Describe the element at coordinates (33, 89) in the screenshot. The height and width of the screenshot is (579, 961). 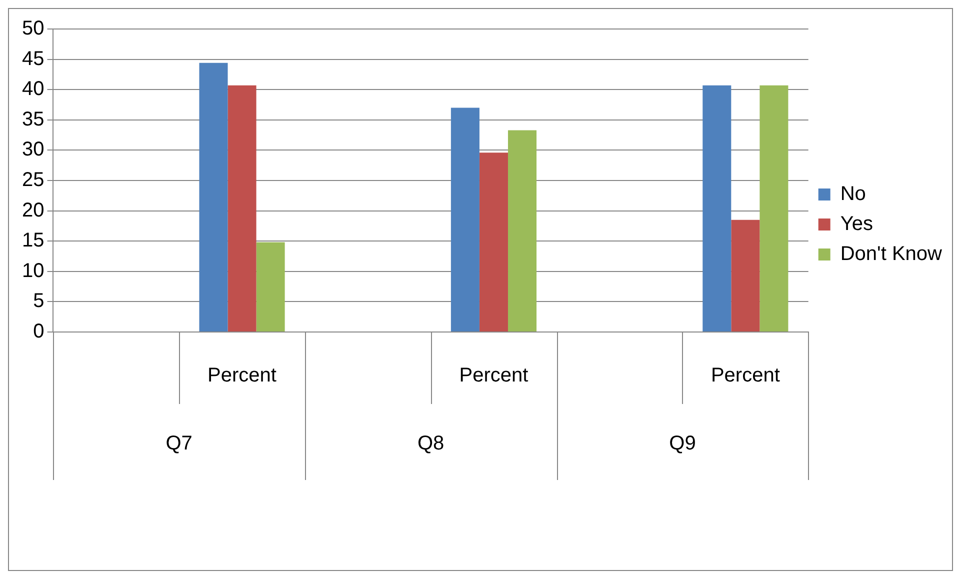
I see `y-tick-label: 40` at that location.